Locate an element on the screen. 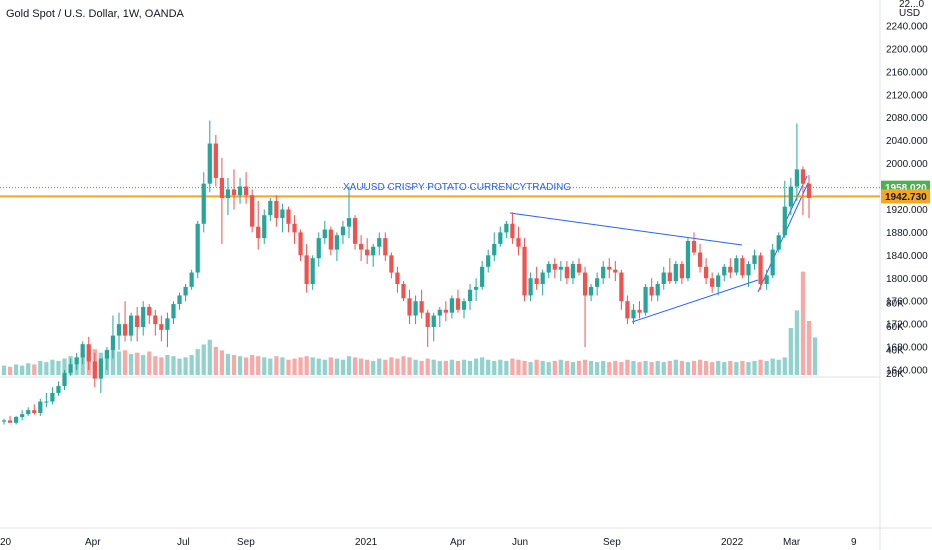 Image resolution: width=932 pixels, height=550 pixels. price-tick-label: 2040.000 is located at coordinates (907, 141).